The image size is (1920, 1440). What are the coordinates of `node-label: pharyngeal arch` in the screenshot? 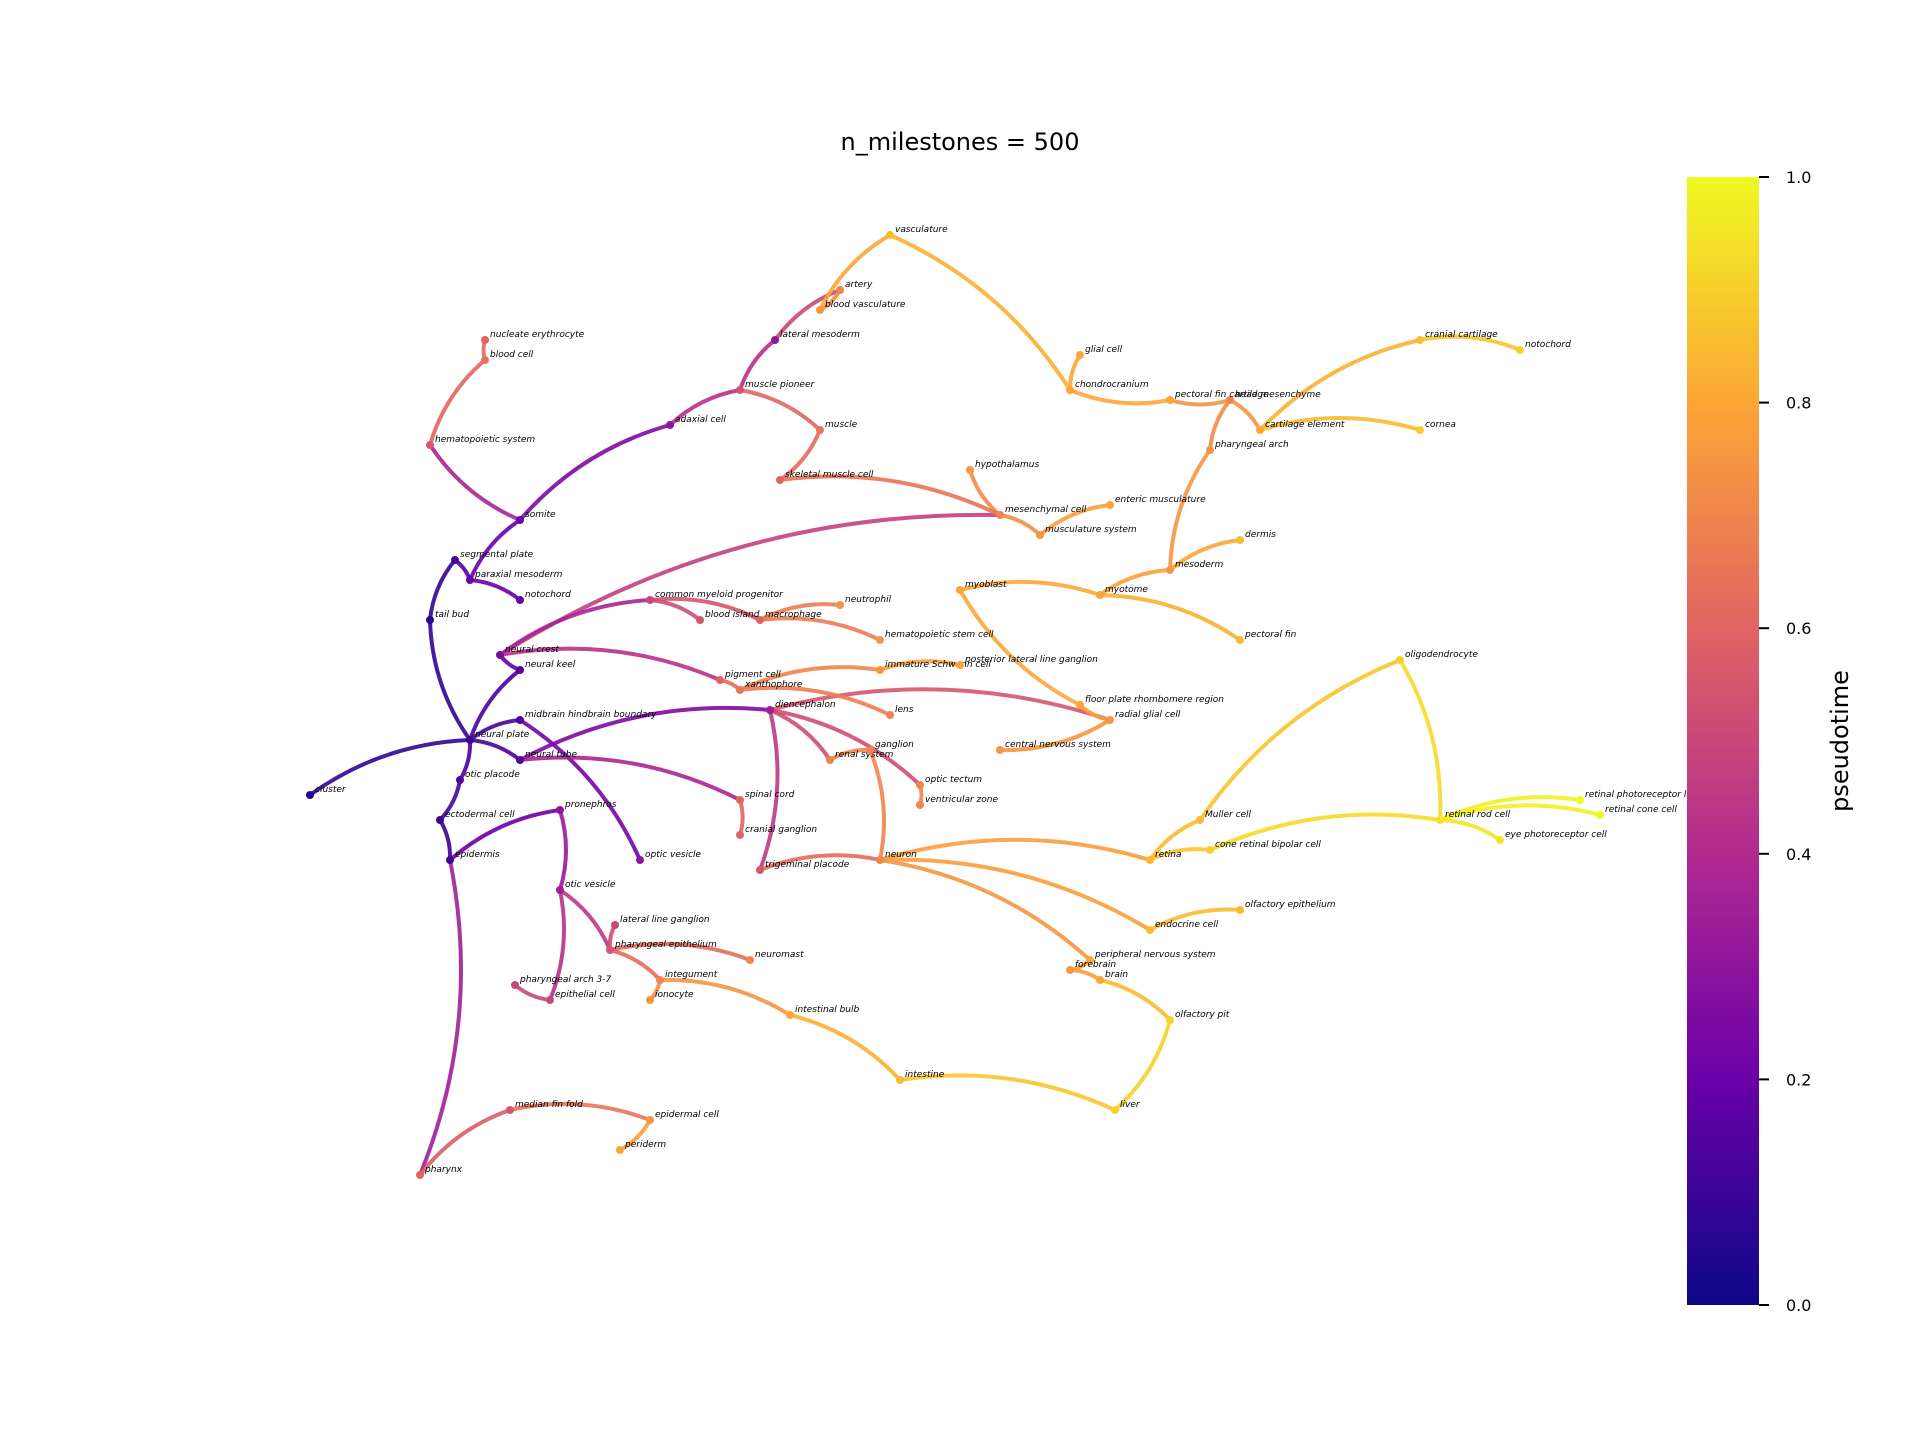 It's located at (1251, 445).